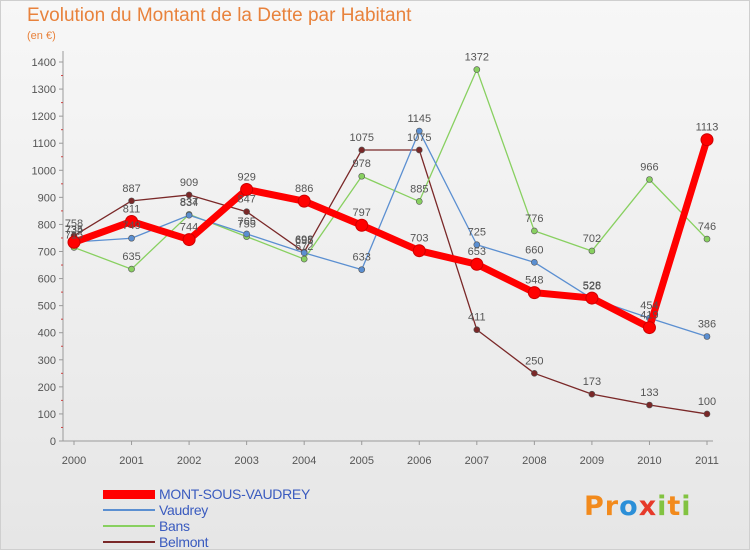 This screenshot has width=750, height=550. Describe the element at coordinates (41, 36) in the screenshot. I see `chart-unit-label: (en €)` at that location.